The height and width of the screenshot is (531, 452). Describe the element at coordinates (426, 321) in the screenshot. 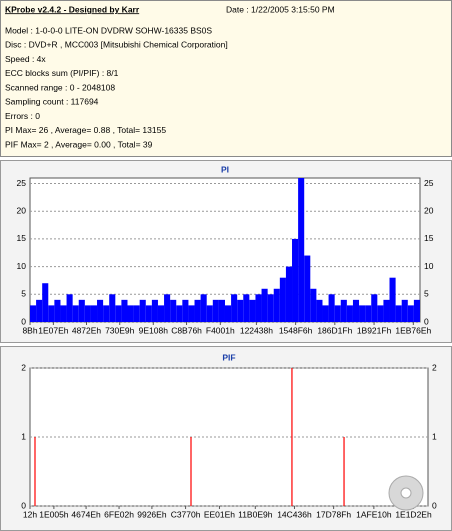

I see `y-tick-label-right: 0` at that location.